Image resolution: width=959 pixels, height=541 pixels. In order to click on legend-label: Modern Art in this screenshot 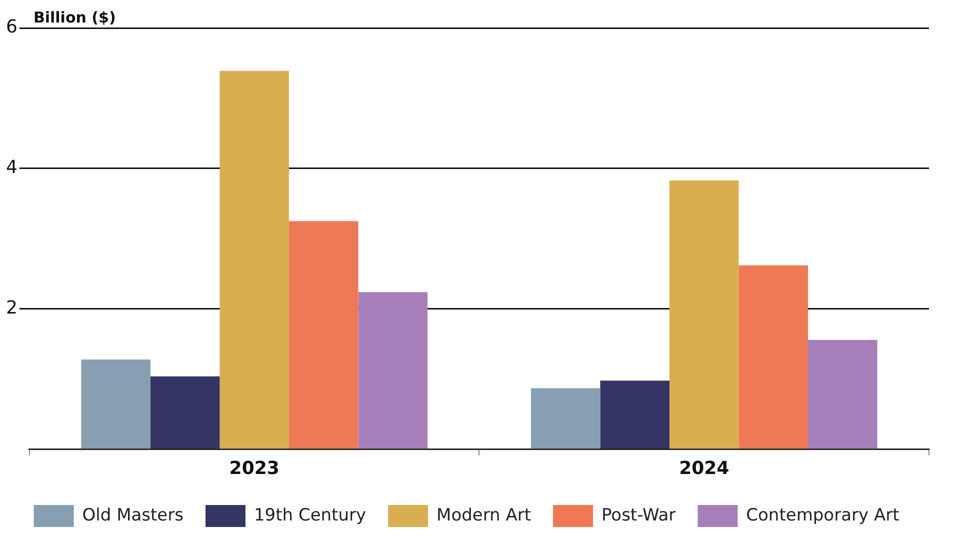, I will do `click(484, 515)`.